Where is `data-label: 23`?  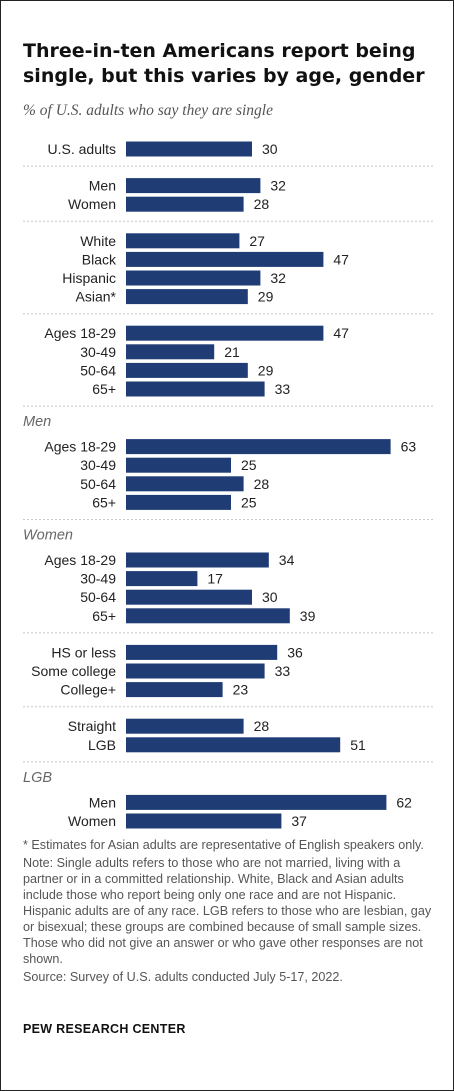
data-label: 23 is located at coordinates (241, 690).